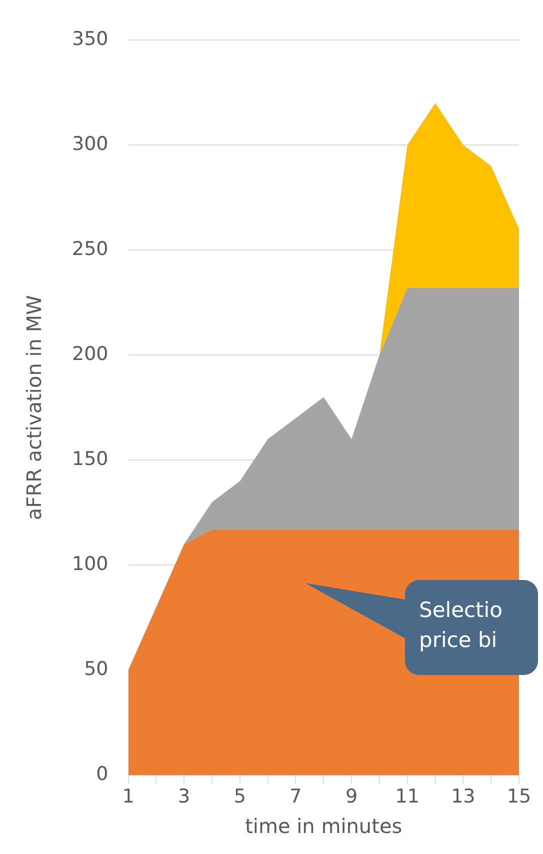 Image resolution: width=543 pixels, height=854 pixels. I want to click on x-axis-title: time in minutes, so click(323, 826).